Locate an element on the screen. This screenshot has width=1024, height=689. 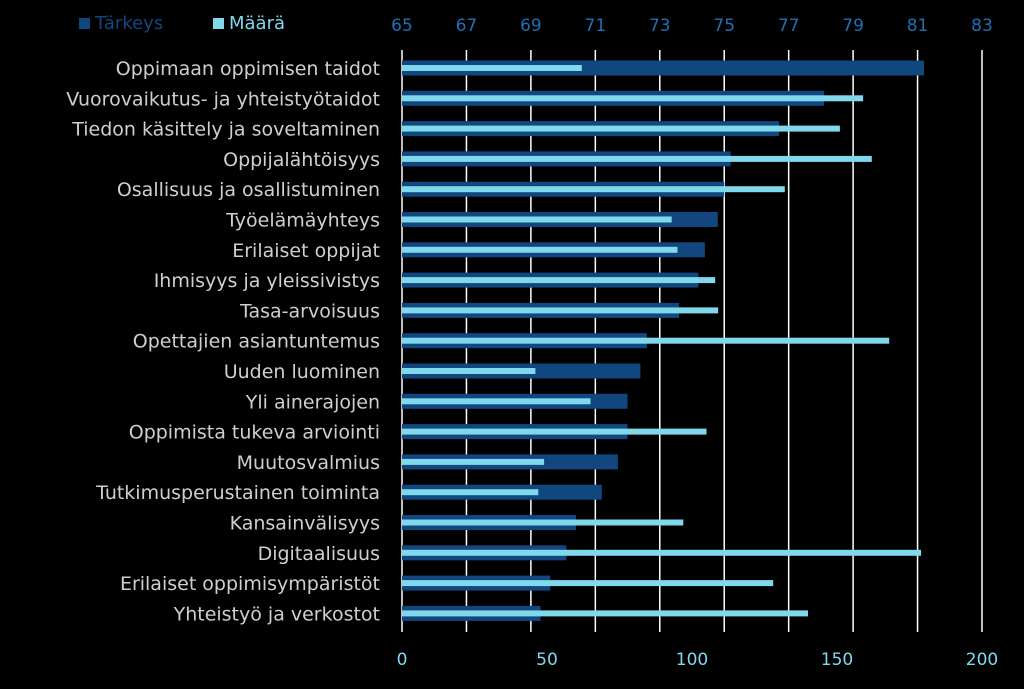
category-label: Oppimista tukeva arviointi is located at coordinates (254, 433).